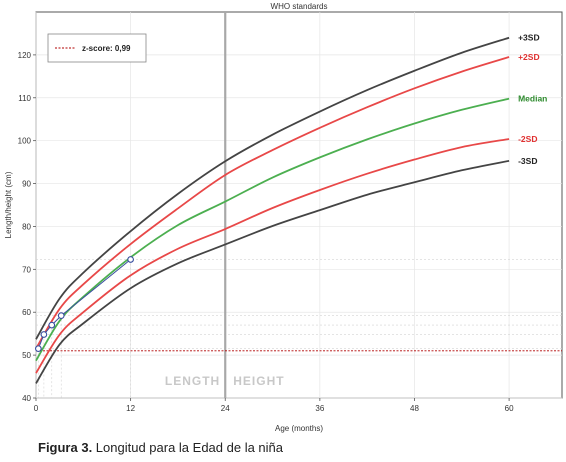 The height and width of the screenshot is (462, 566). Describe the element at coordinates (274, 405) in the screenshot. I see `x-axis-ticks: 0 12 24 36 48 60` at that location.